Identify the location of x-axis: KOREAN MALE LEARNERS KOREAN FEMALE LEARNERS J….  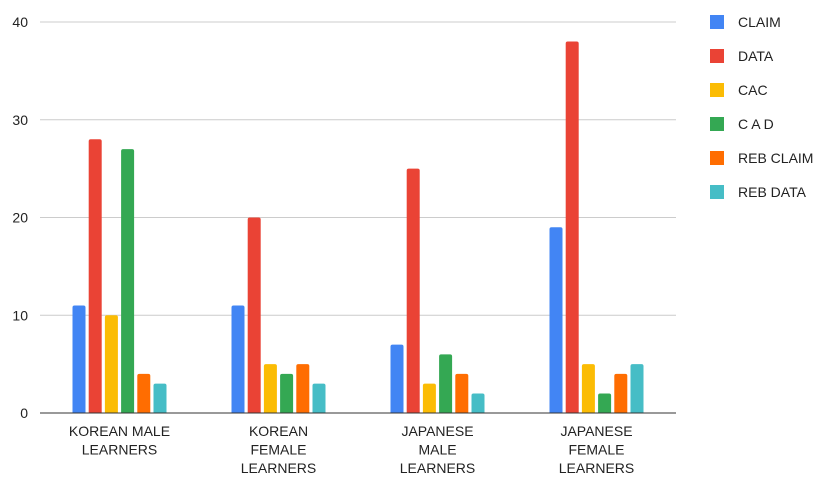
(351, 449).